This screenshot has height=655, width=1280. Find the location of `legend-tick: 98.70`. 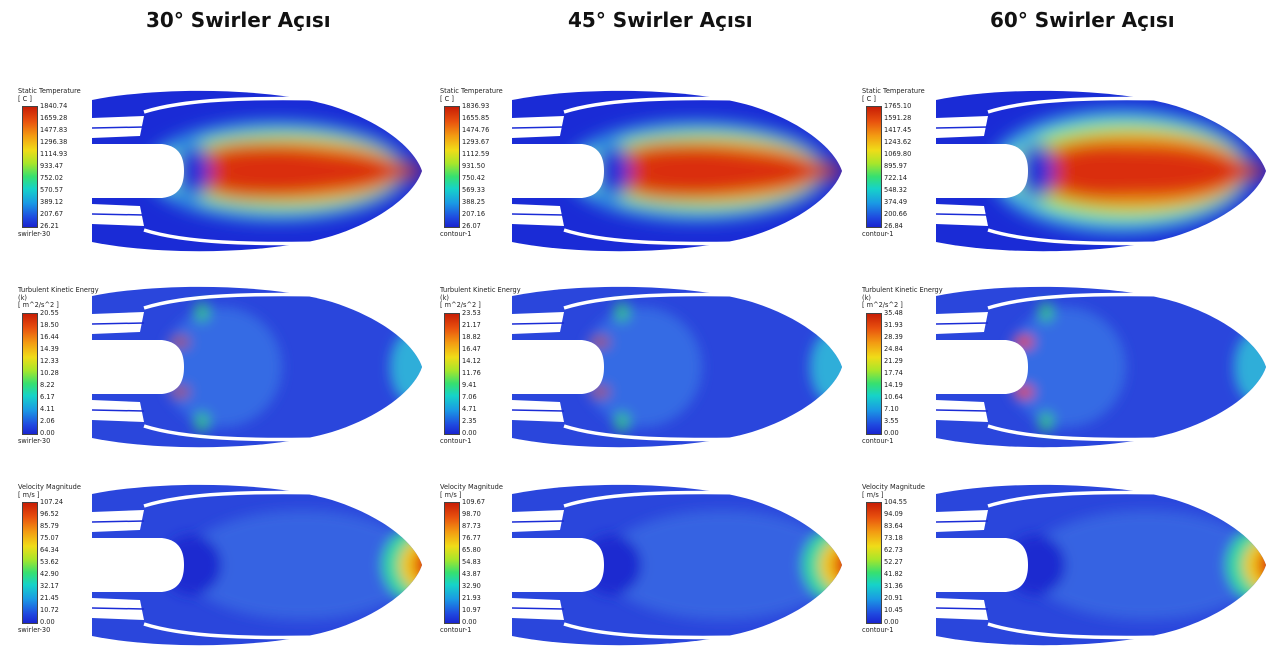

legend-tick: 98.70 is located at coordinates (471, 514).